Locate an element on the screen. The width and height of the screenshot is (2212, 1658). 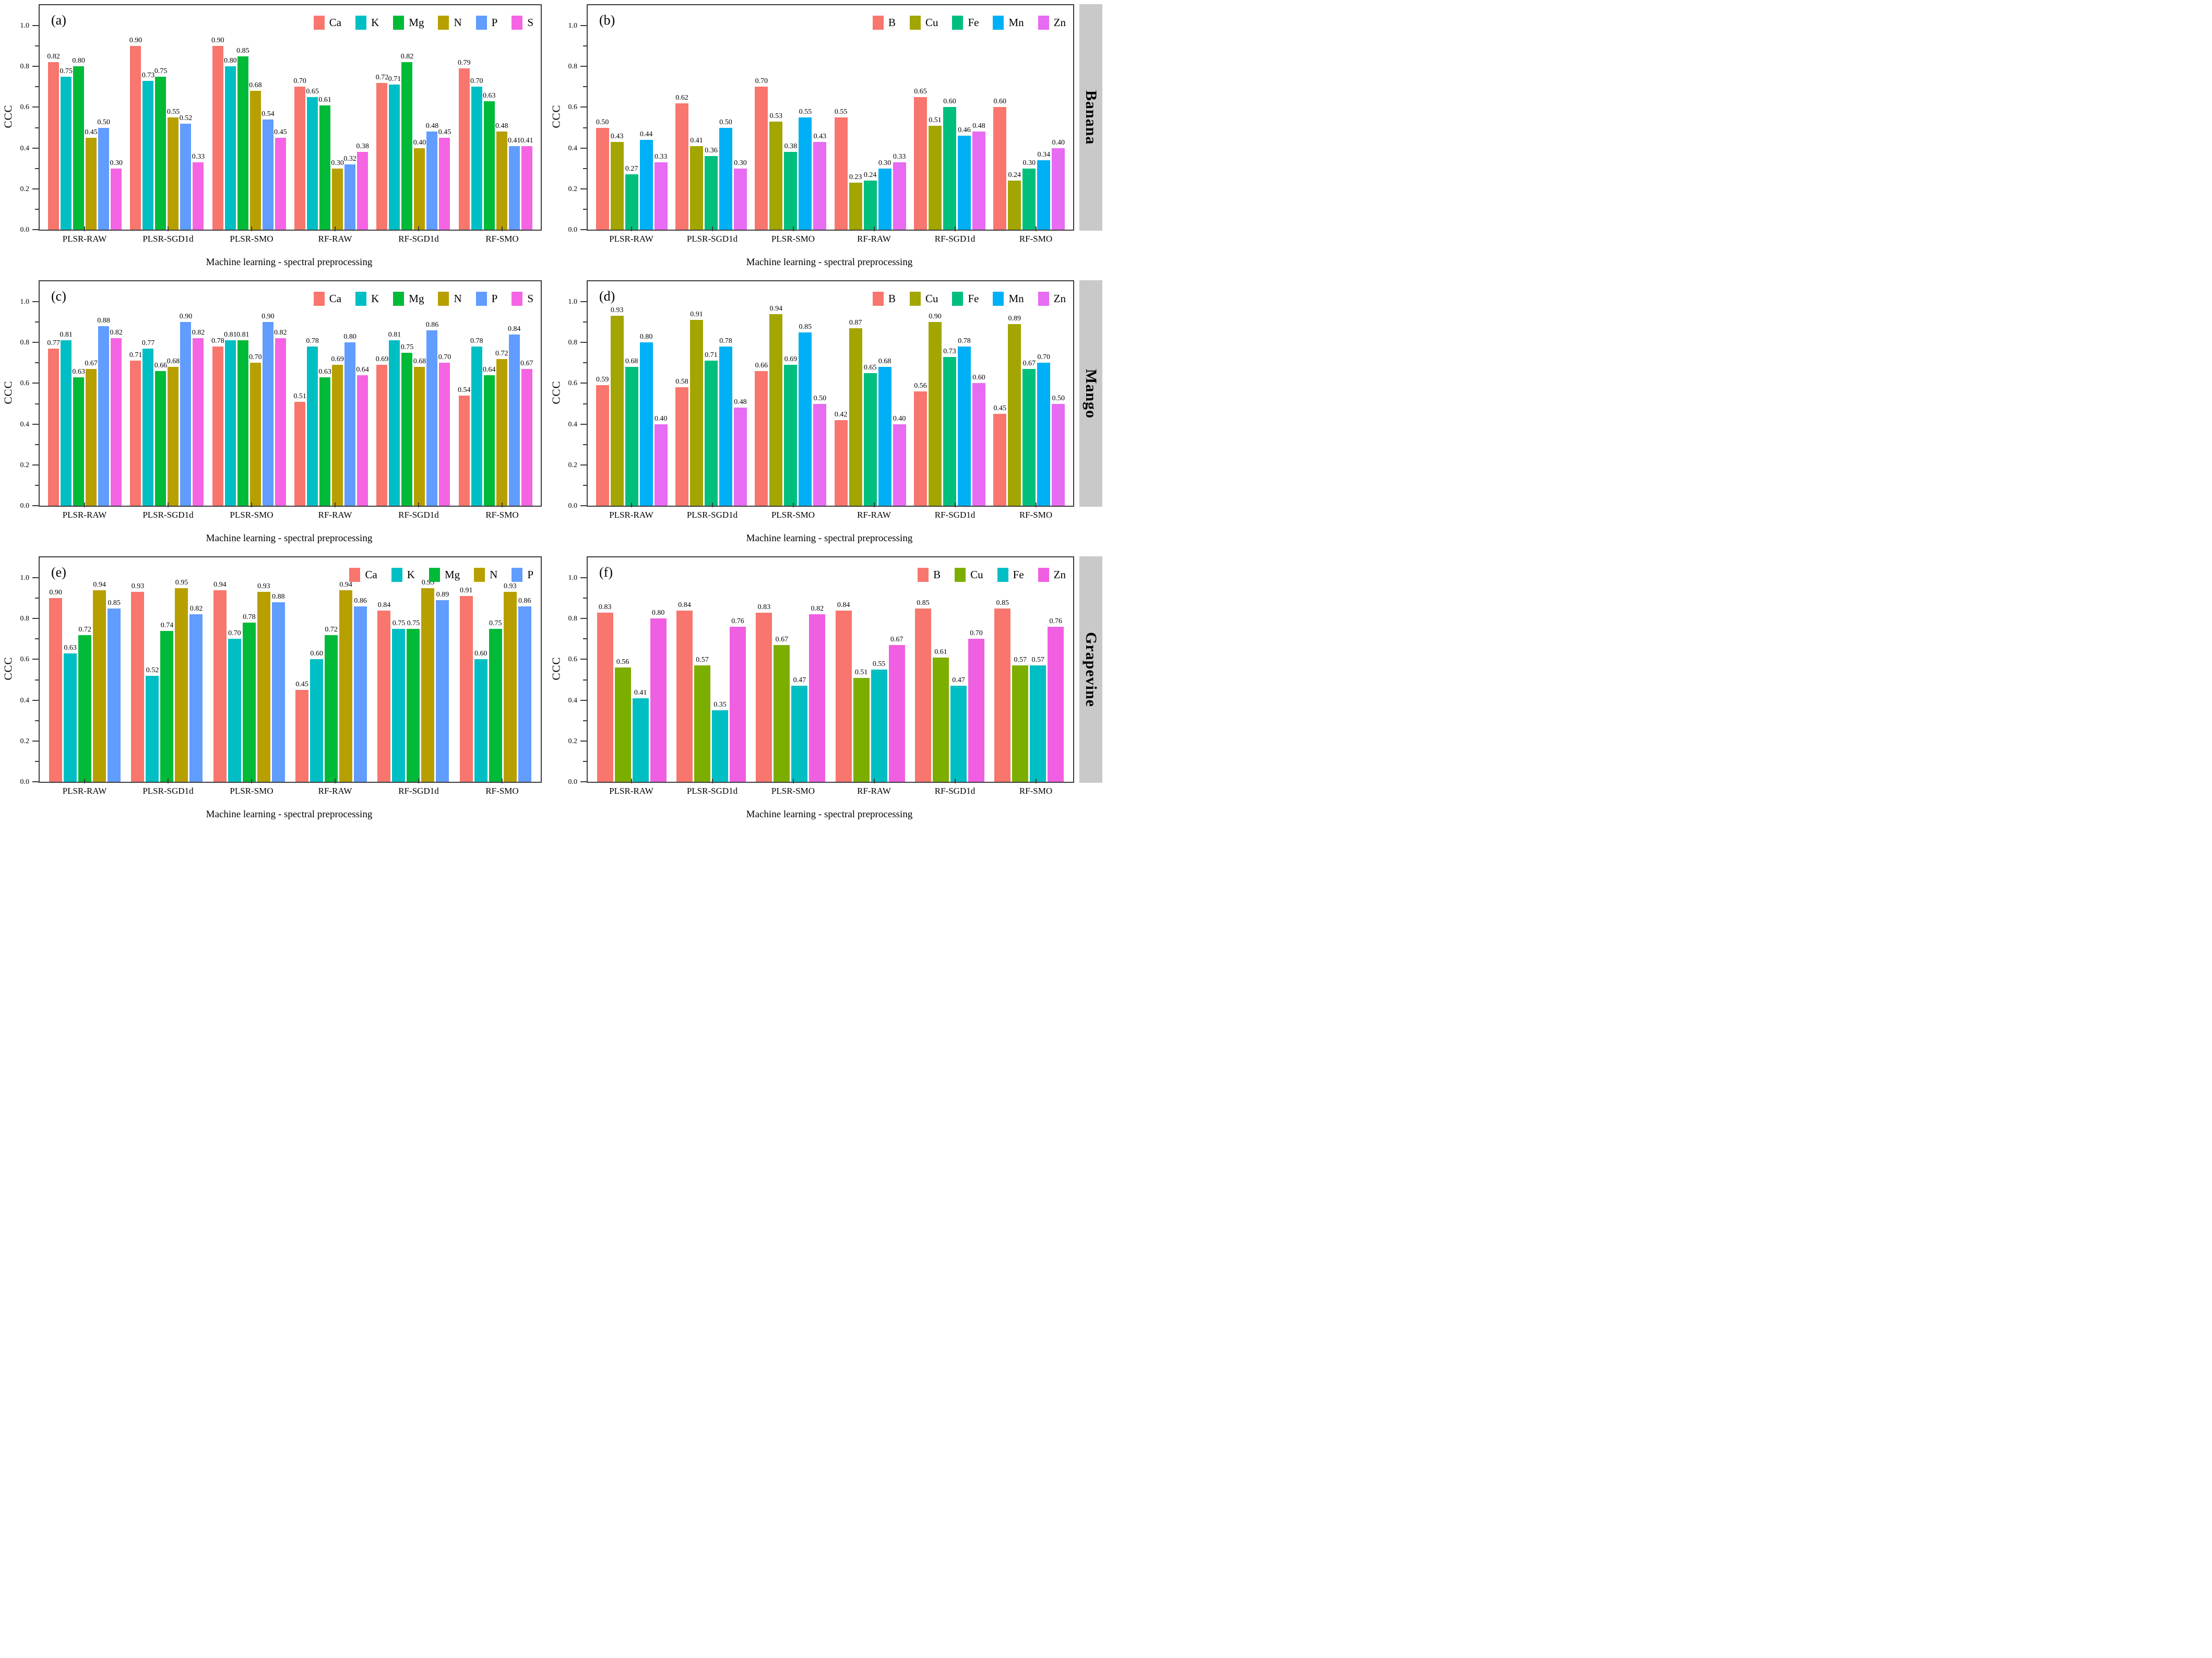
legend-item: S is located at coordinates (522, 299).